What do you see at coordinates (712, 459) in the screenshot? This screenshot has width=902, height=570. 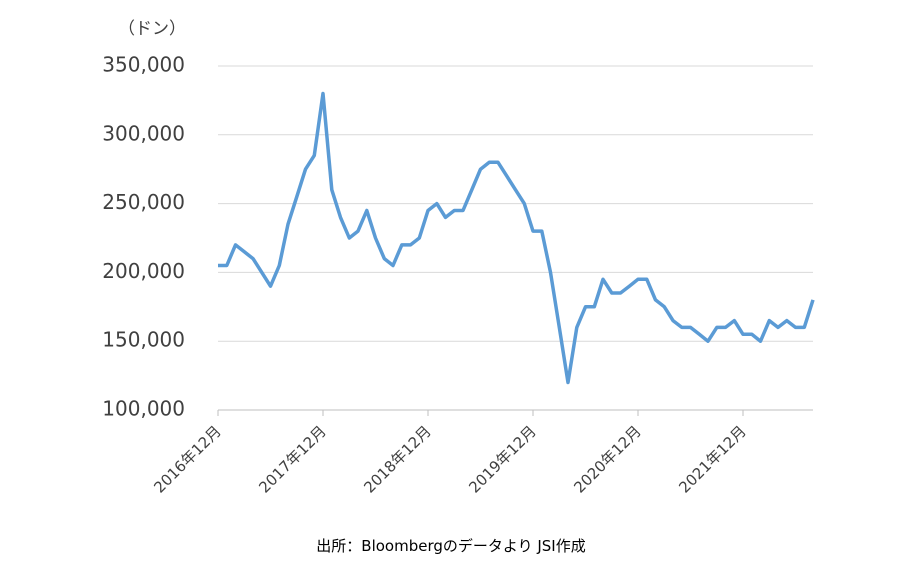 I see `x-tick-label: 2021年12月` at bounding box center [712, 459].